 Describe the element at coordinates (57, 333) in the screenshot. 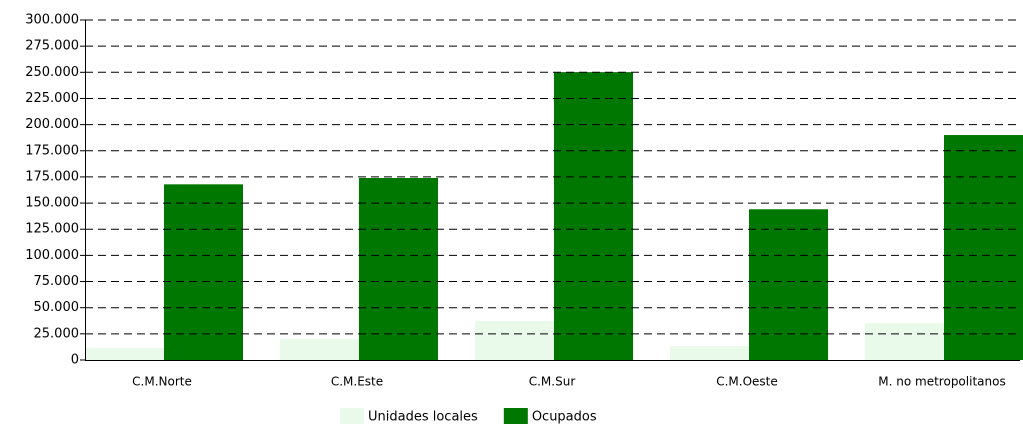

I see `y-tick-label: 25.000` at that location.